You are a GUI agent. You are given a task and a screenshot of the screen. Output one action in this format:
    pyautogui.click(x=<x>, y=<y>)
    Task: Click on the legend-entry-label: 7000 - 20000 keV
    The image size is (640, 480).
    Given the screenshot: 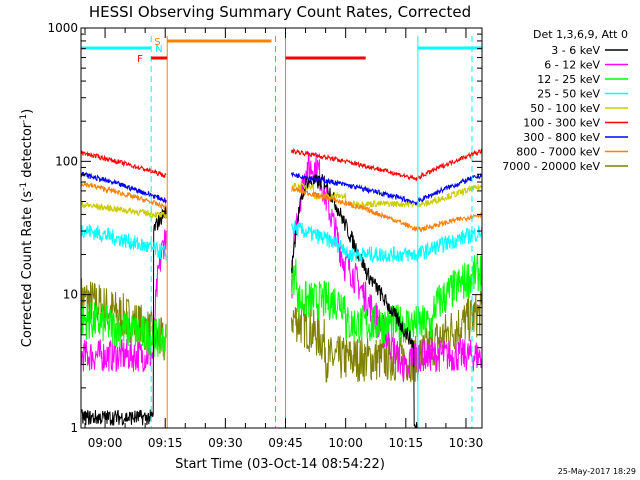 What is the action you would take?
    pyautogui.click(x=551, y=166)
    